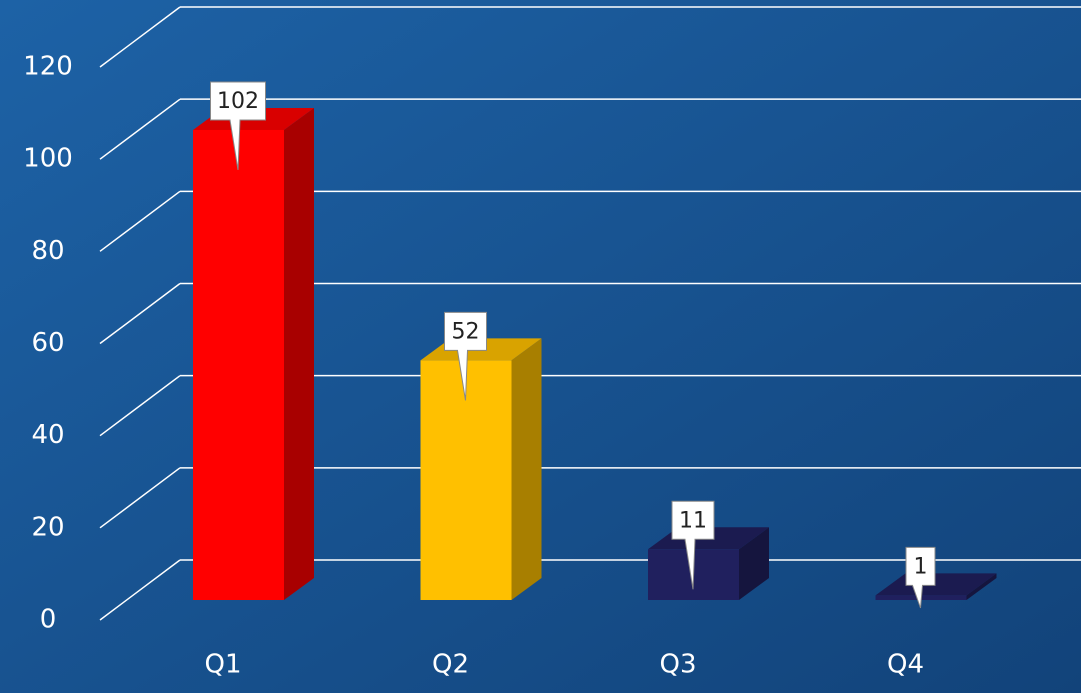 The height and width of the screenshot is (693, 1081). Describe the element at coordinates (47, 435) in the screenshot. I see `y-tick-label: 40` at that location.